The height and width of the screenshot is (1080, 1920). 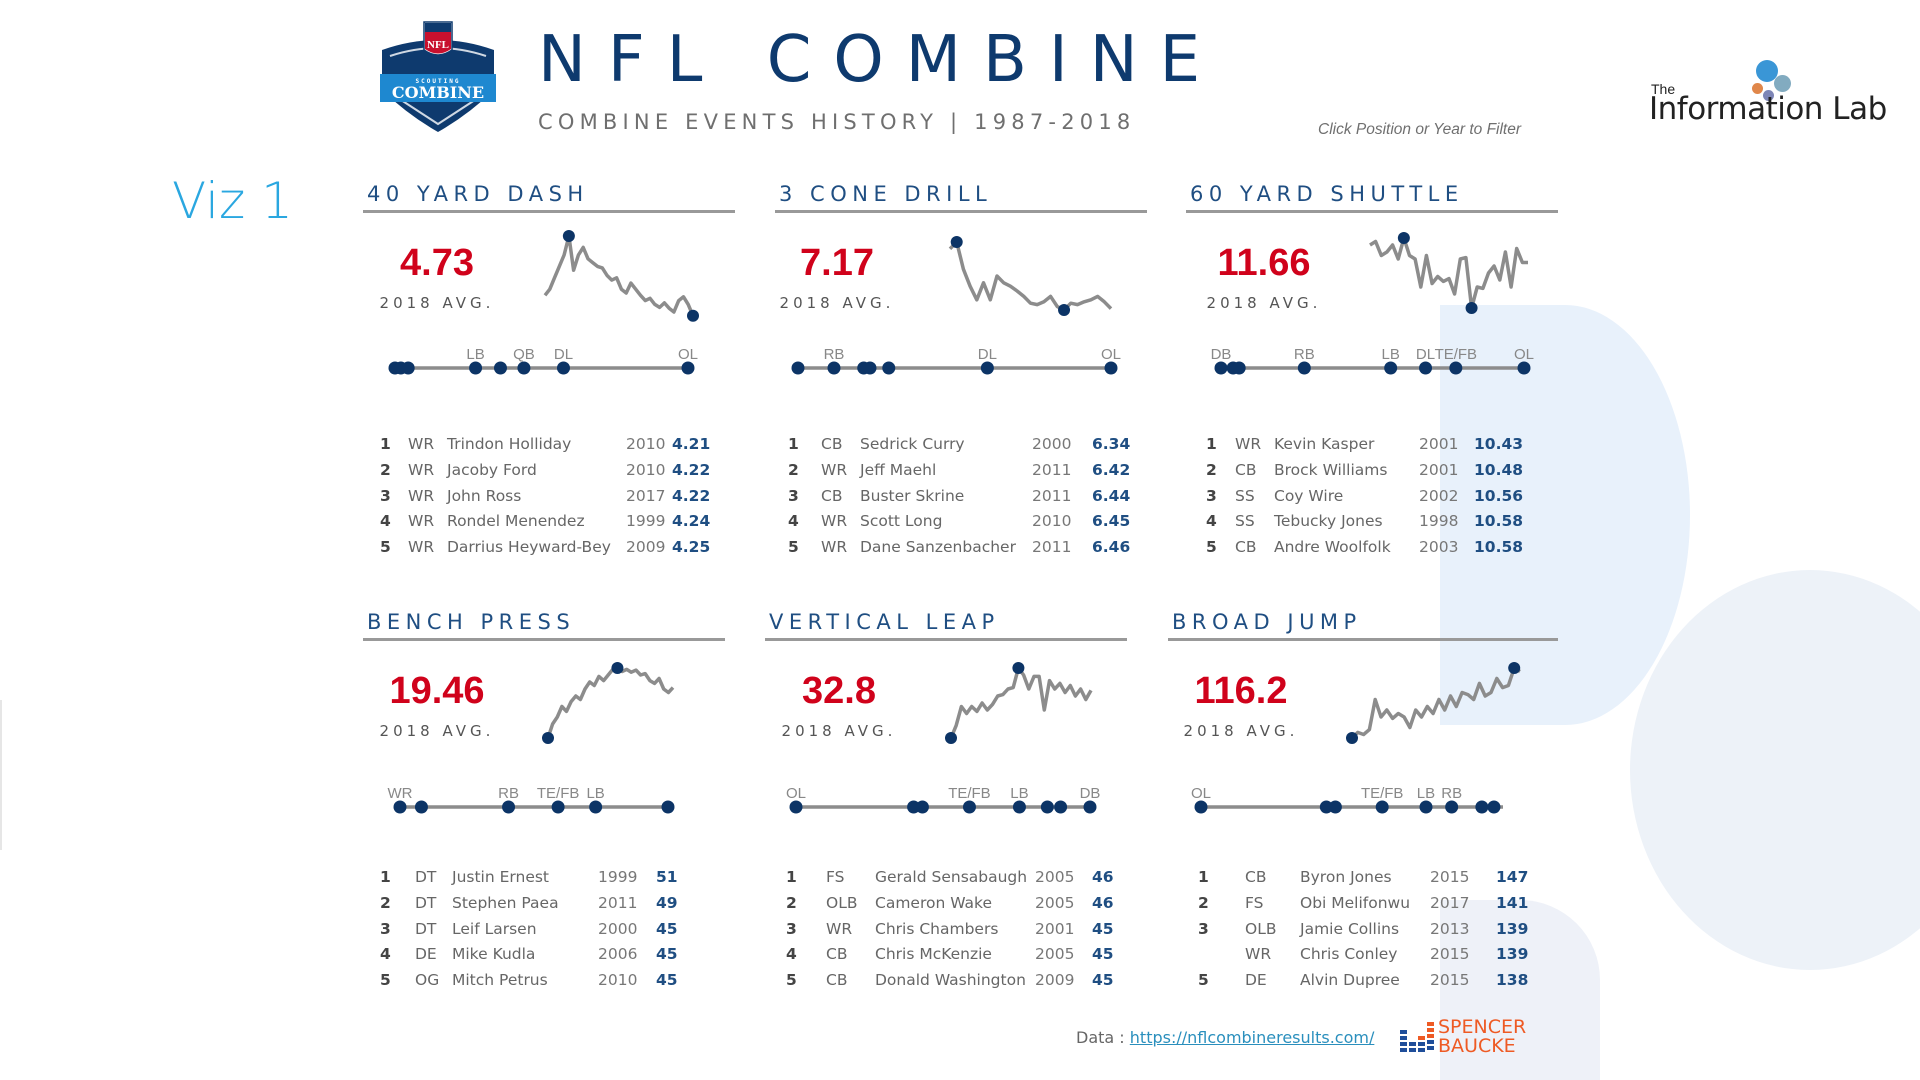 What do you see at coordinates (1254, 902) in the screenshot?
I see `position-cell: FS` at bounding box center [1254, 902].